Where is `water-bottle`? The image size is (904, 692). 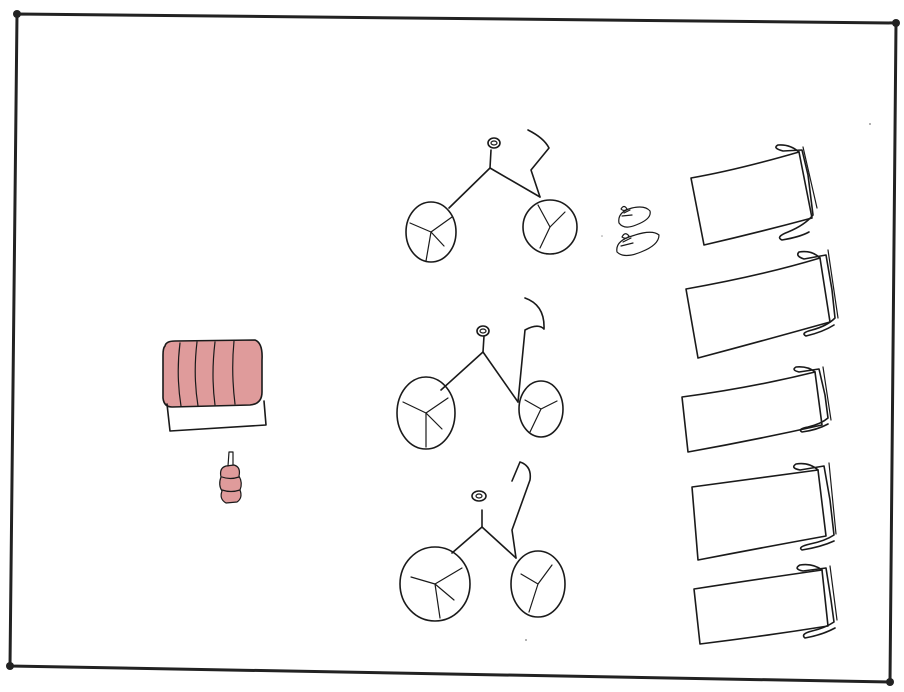 water-bottle is located at coordinates (230, 477).